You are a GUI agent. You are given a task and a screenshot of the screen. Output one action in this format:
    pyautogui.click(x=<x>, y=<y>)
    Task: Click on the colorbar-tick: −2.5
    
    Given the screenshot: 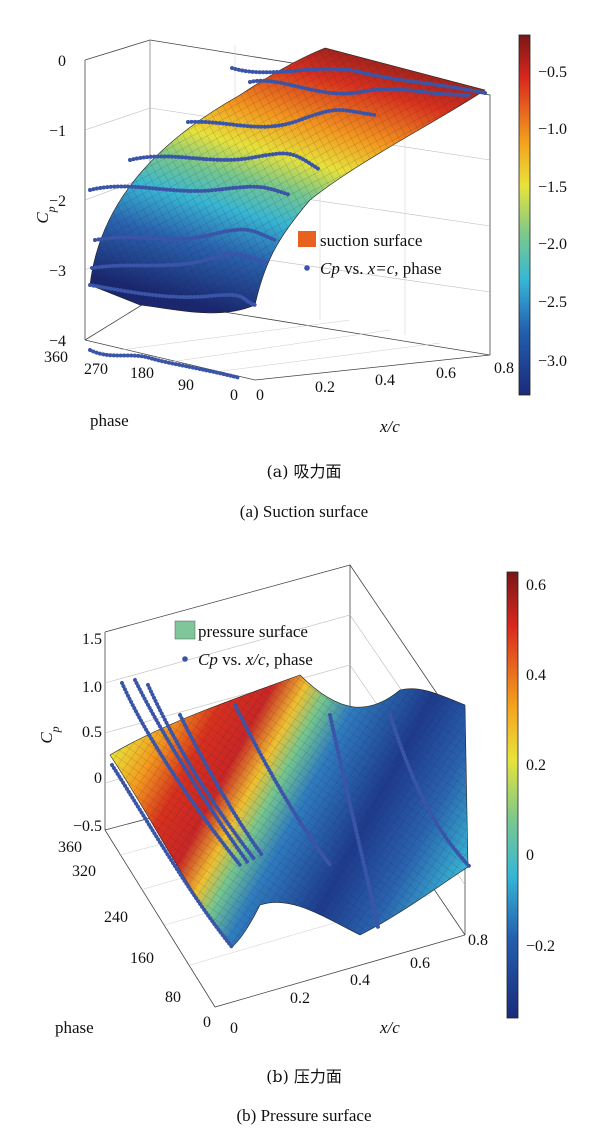 What is the action you would take?
    pyautogui.click(x=552, y=302)
    